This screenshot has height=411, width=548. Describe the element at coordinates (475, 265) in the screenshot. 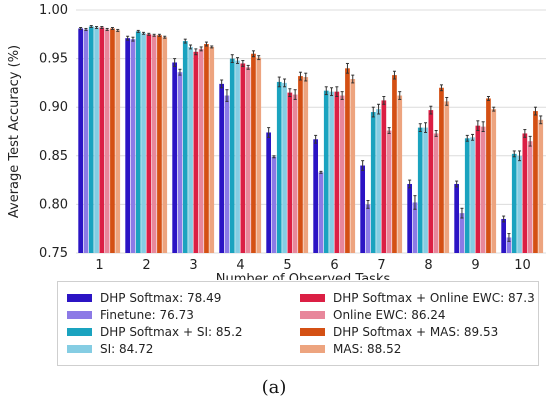

I see `x-tick-label: 9` at that location.